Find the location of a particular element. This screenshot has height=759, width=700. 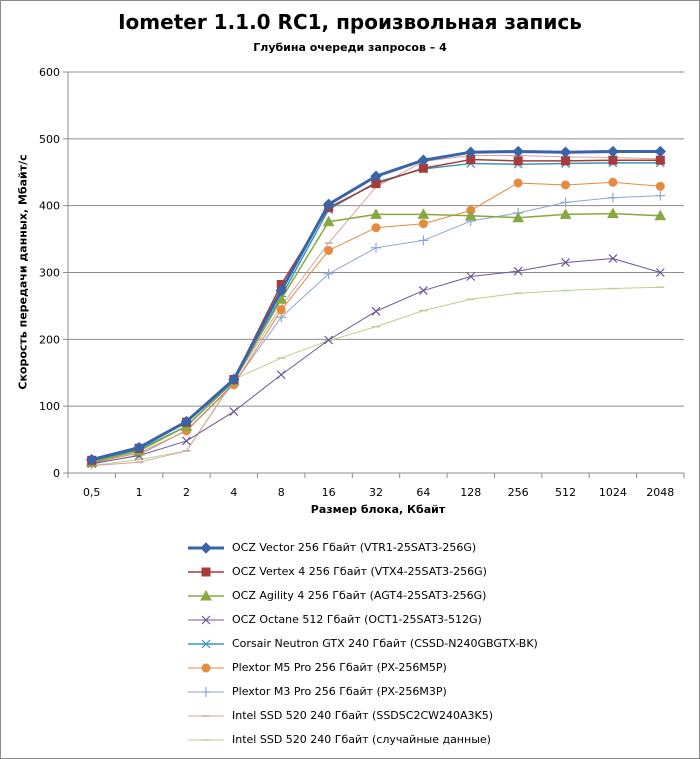

legend-label: OCZ Vector 256 Гбайт (VTR1-25SAT3-256G) is located at coordinates (354, 547).